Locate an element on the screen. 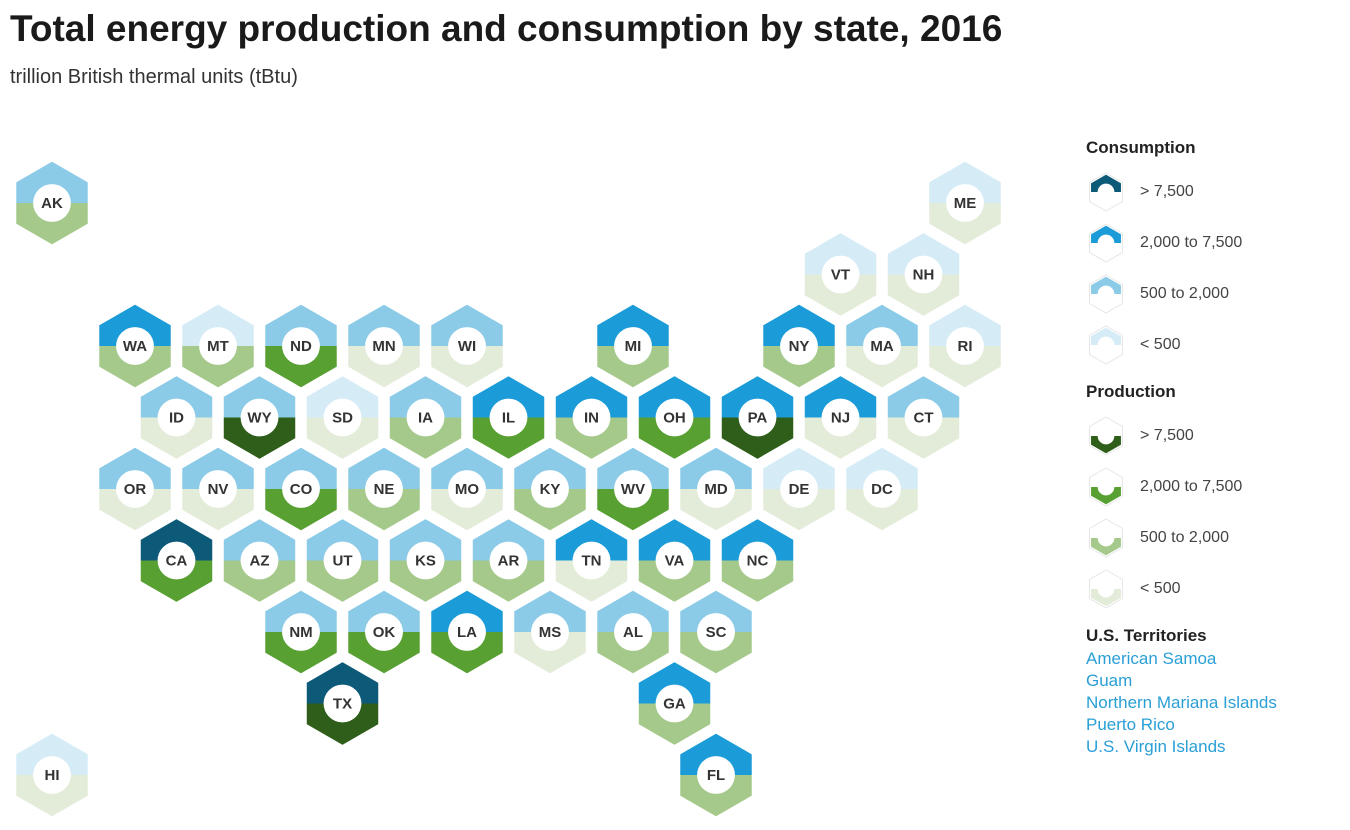  state-label: LA is located at coordinates (467, 632).